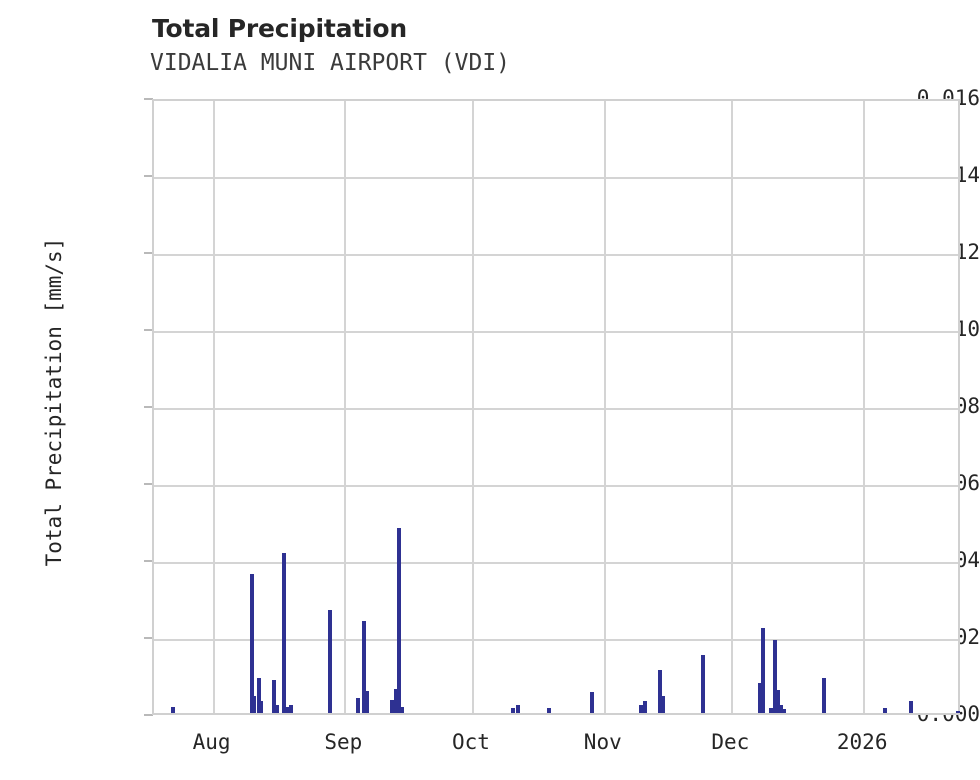 The height and width of the screenshot is (780, 980). I want to click on x-tick-label: 2026, so click(862, 742).